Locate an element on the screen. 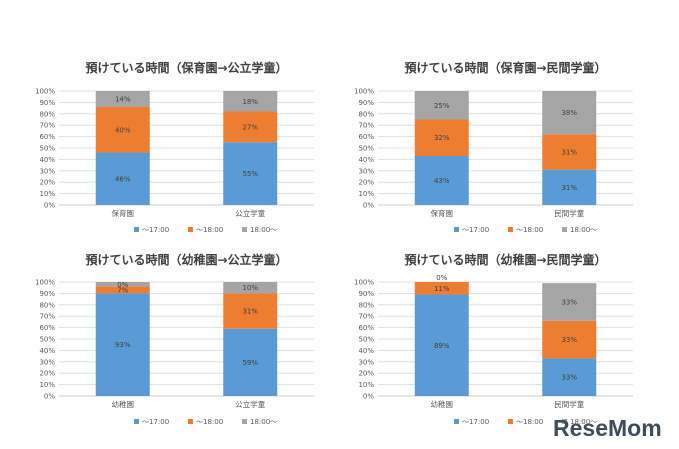  data-label: 7% is located at coordinates (122, 290).